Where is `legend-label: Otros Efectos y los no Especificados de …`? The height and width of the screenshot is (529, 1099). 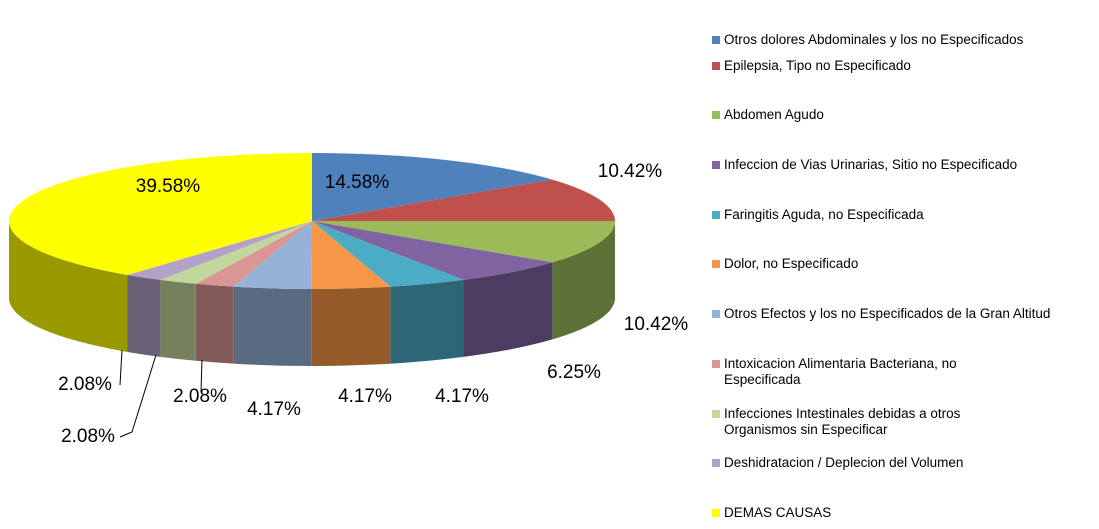 legend-label: Otros Efectos y los no Especificados de … is located at coordinates (887, 313).